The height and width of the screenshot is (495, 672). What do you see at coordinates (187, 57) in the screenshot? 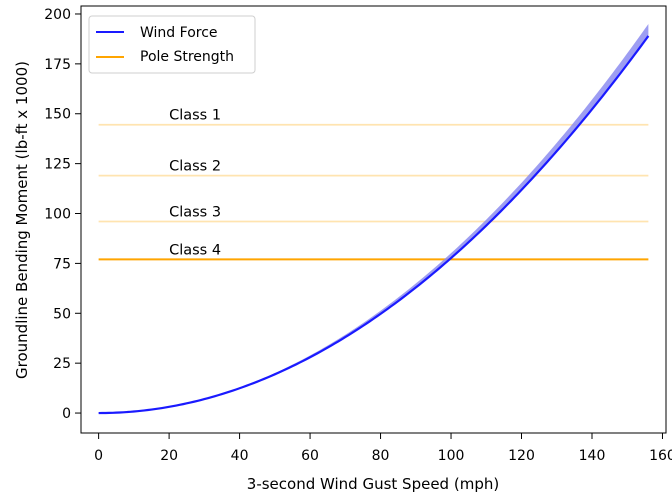
I see `legend-label-pole-strength: Pole Strength` at bounding box center [187, 57].